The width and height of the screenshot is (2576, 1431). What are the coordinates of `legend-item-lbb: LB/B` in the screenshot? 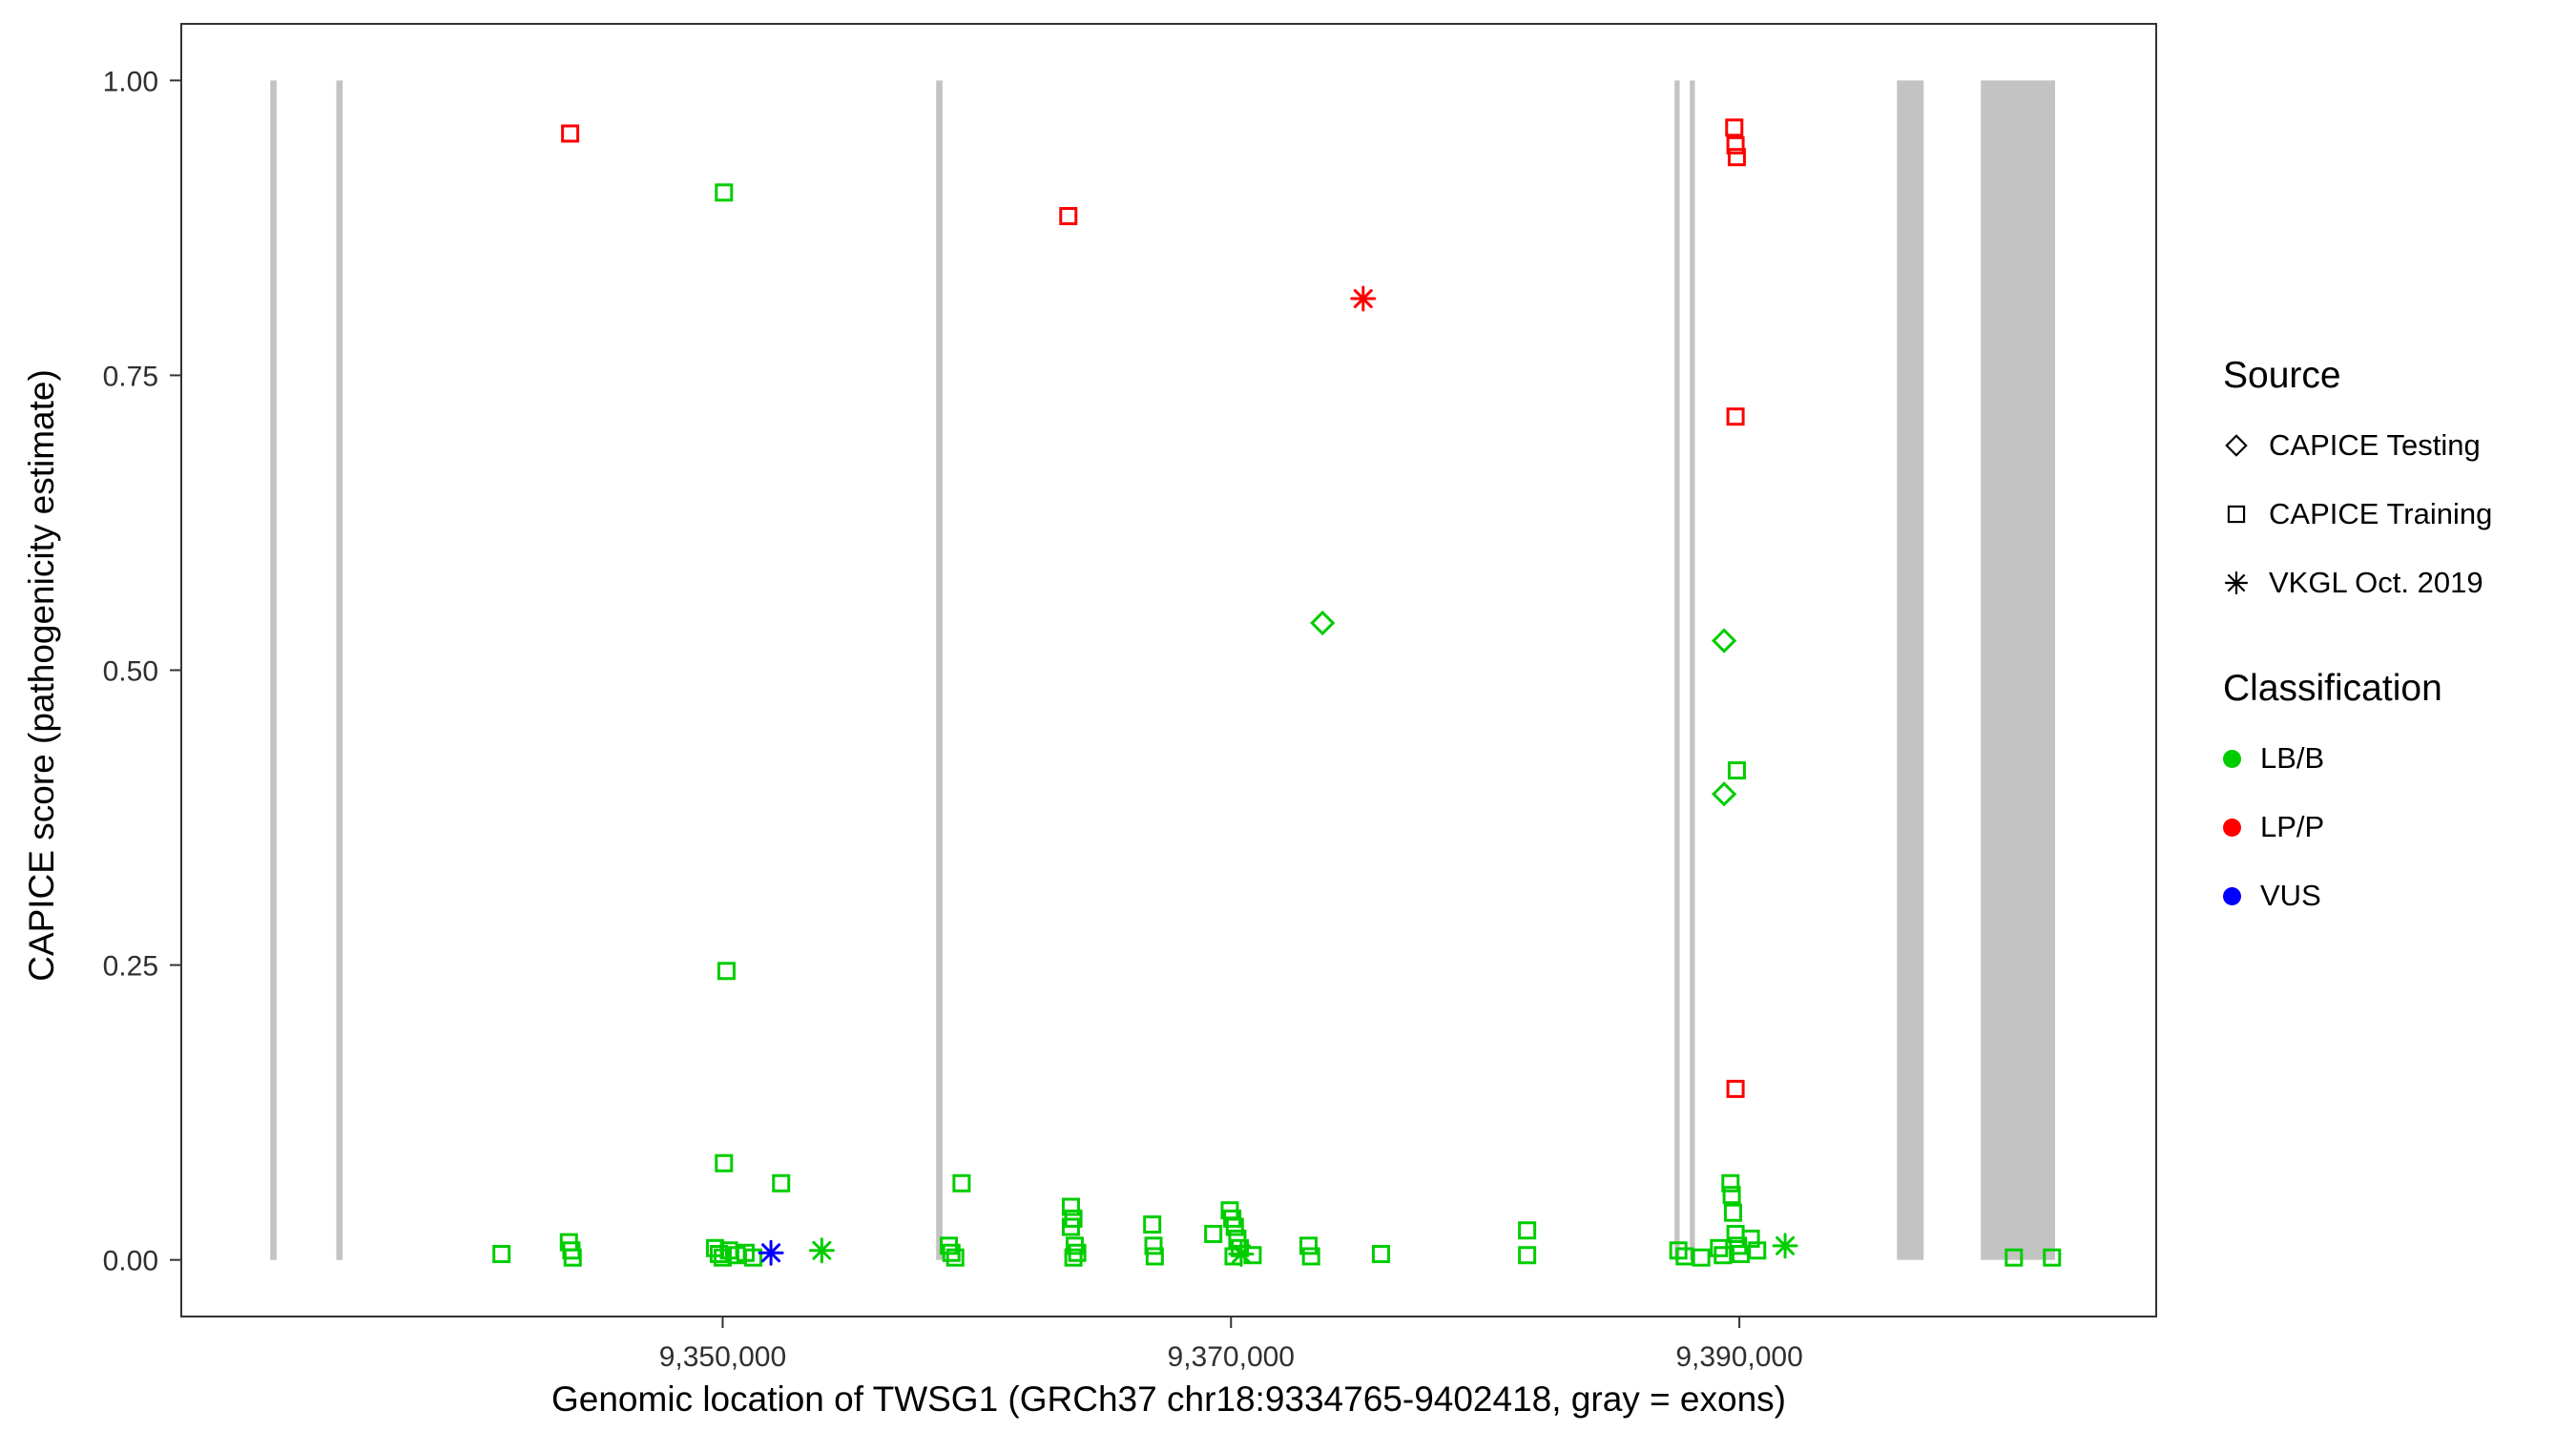 It's located at (2357, 758).